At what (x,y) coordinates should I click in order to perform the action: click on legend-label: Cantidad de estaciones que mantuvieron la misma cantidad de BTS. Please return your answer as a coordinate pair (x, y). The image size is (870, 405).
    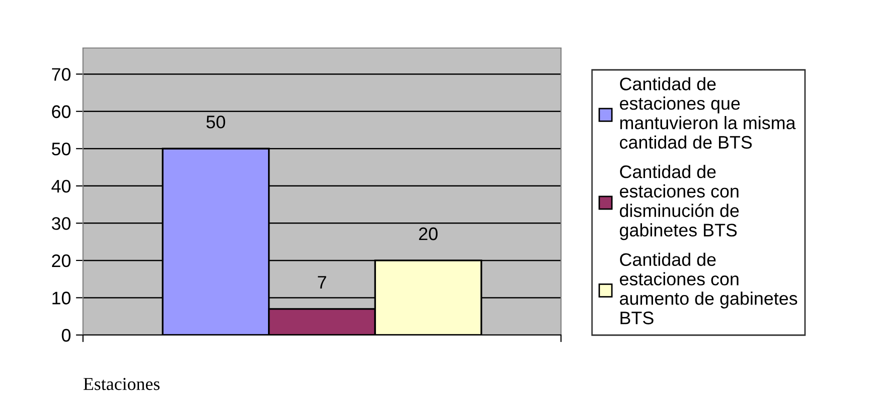
    Looking at the image, I should click on (708, 113).